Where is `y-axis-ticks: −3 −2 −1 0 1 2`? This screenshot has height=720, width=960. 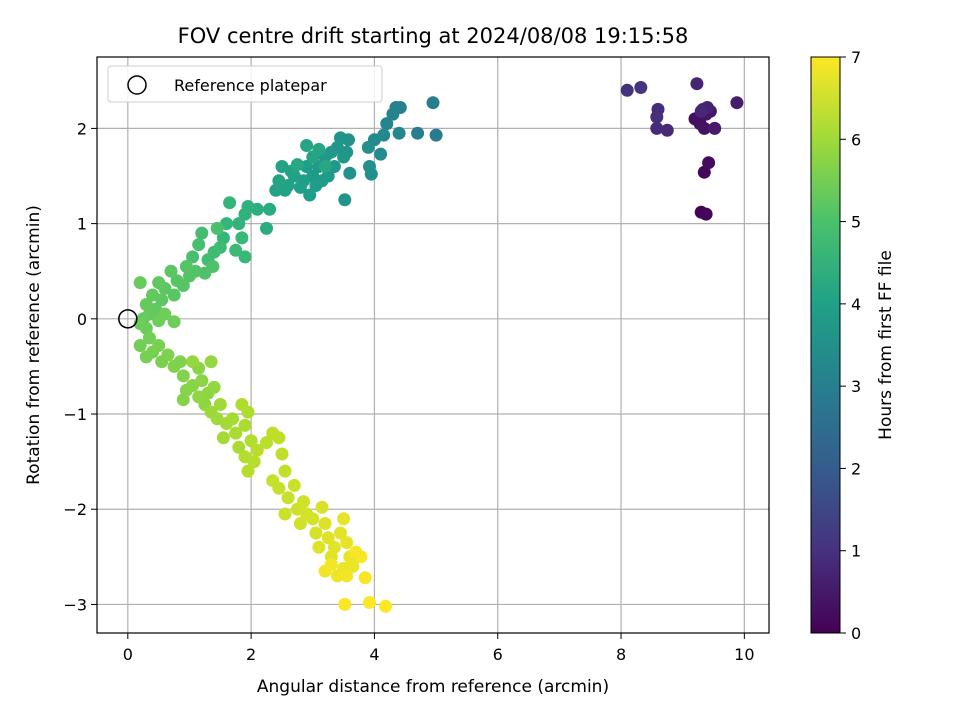
y-axis-ticks: −3 −2 −1 0 1 2 is located at coordinates (80, 366).